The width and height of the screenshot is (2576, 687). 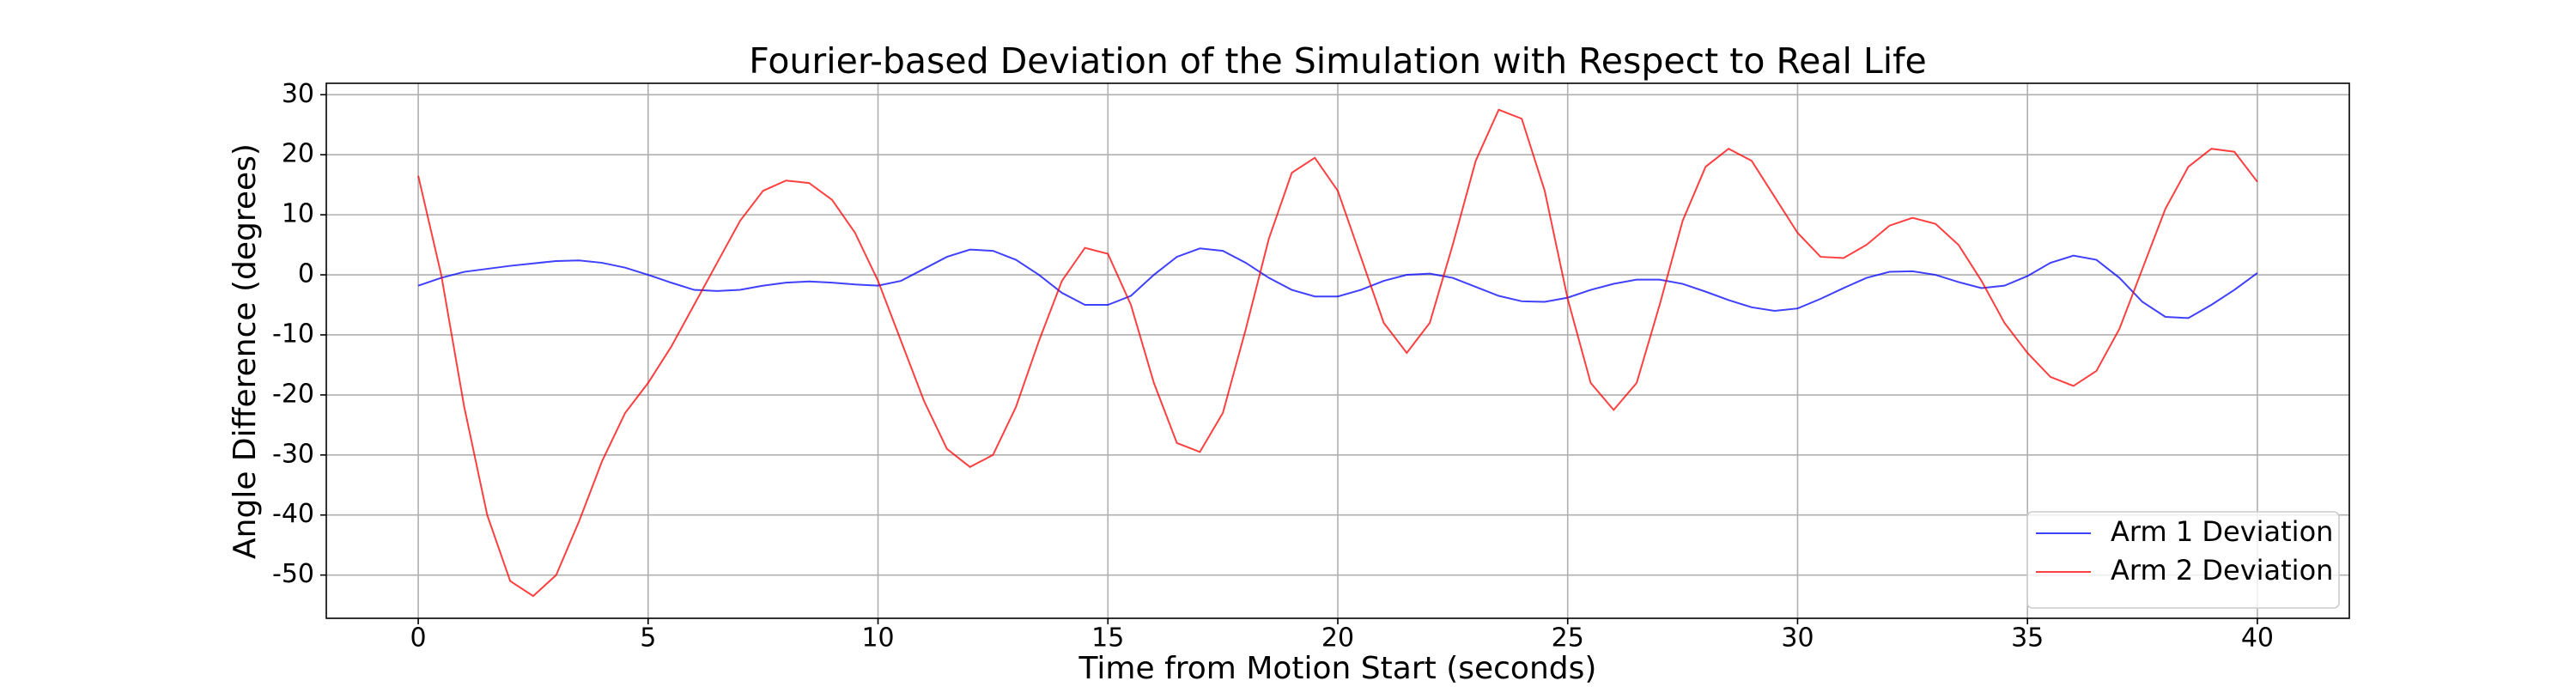 What do you see at coordinates (1338, 668) in the screenshot?
I see `x-axis-label: Time from Motion Start (seconds)` at bounding box center [1338, 668].